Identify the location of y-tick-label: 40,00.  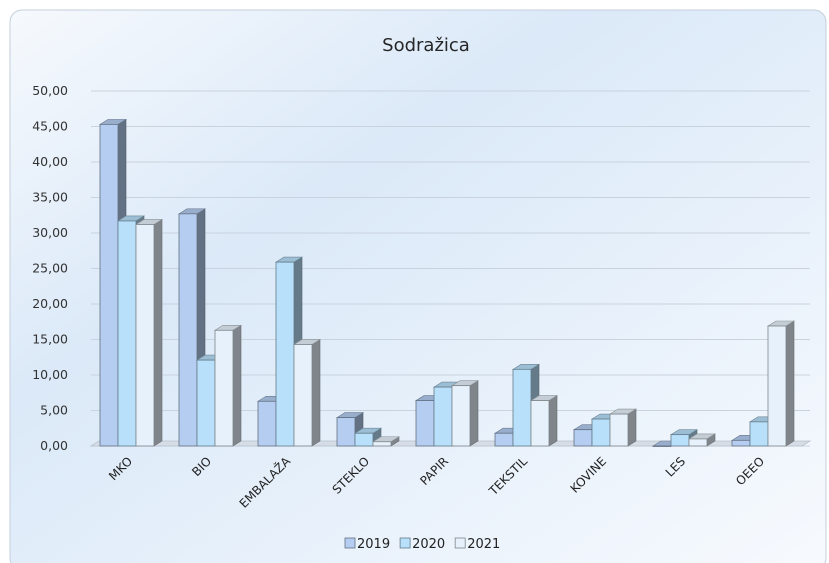
(50, 161).